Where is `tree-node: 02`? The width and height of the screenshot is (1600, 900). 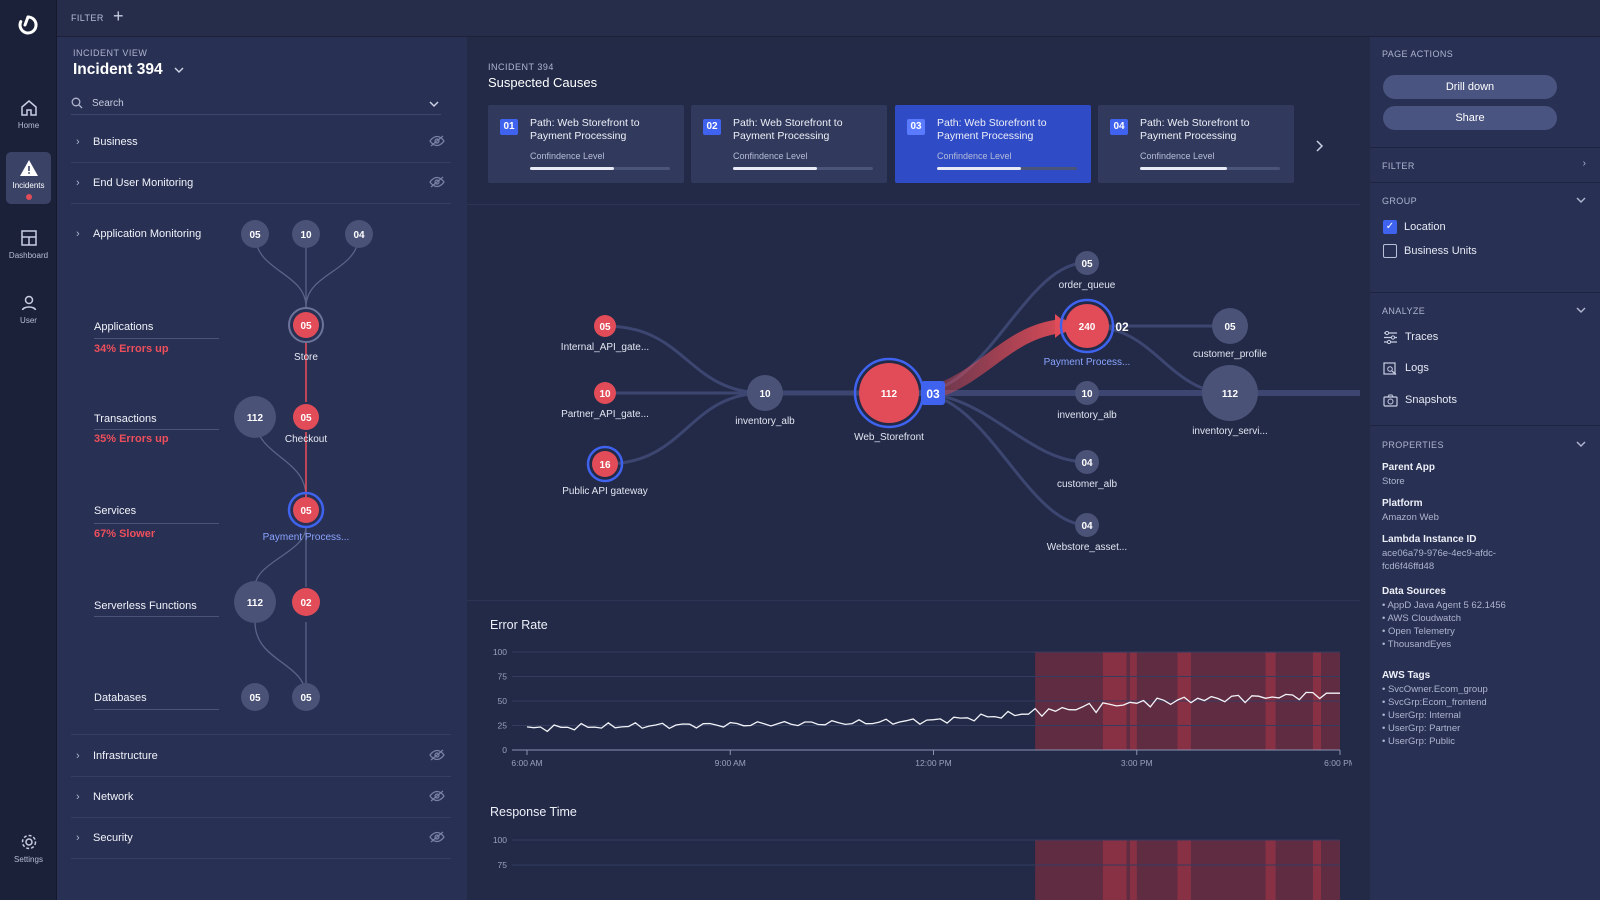 tree-node: 02 is located at coordinates (306, 602).